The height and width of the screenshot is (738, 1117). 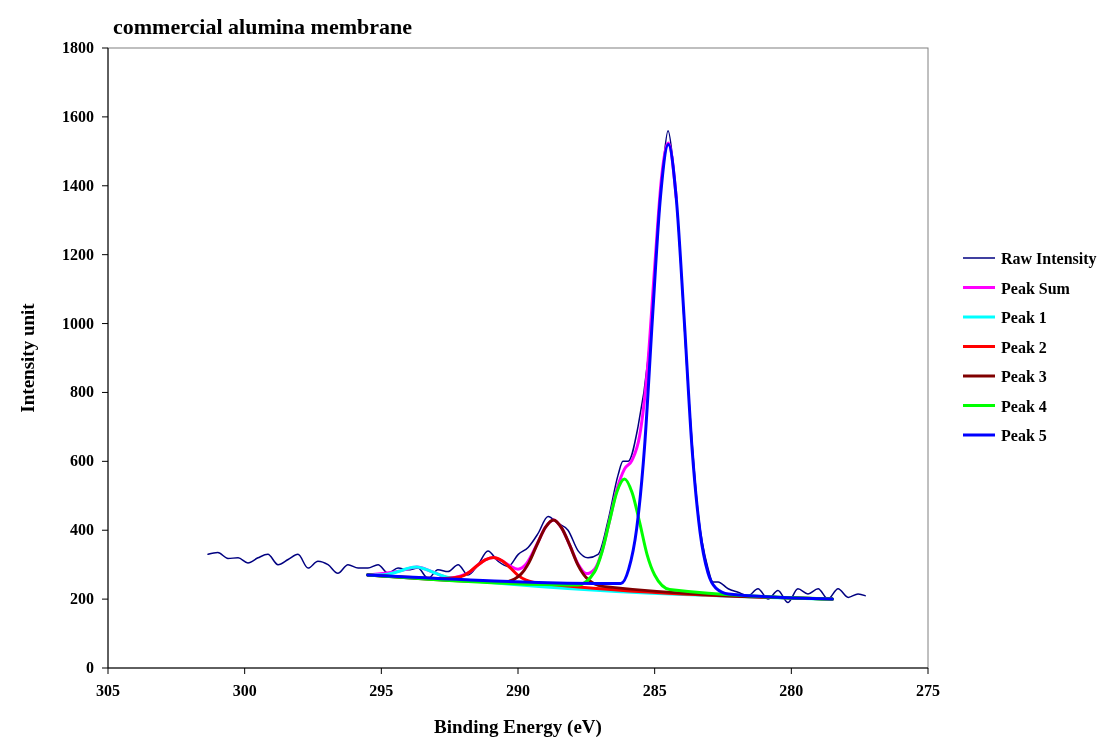 I want to click on legend-label: Peak 1, so click(x=1024, y=317).